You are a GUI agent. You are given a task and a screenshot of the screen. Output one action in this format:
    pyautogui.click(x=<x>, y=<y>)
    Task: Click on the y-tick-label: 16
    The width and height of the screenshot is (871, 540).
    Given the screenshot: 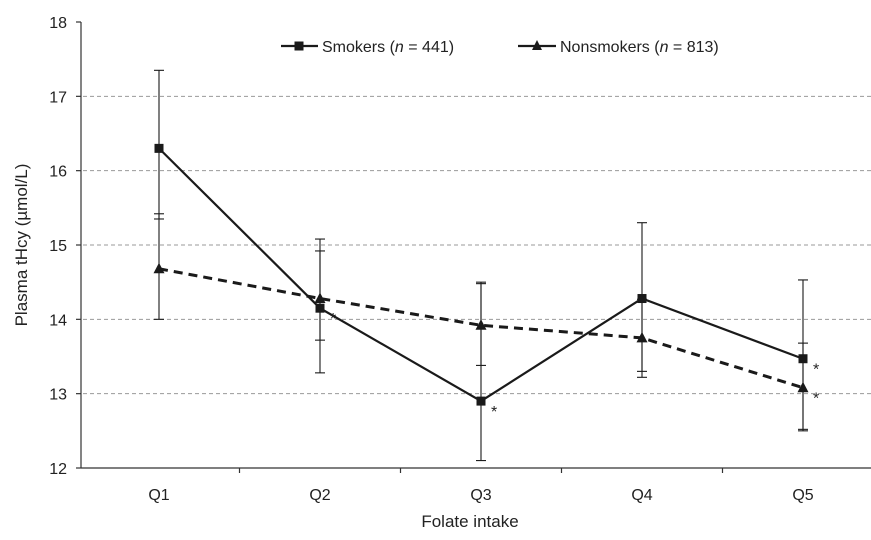 What is the action you would take?
    pyautogui.click(x=58, y=172)
    